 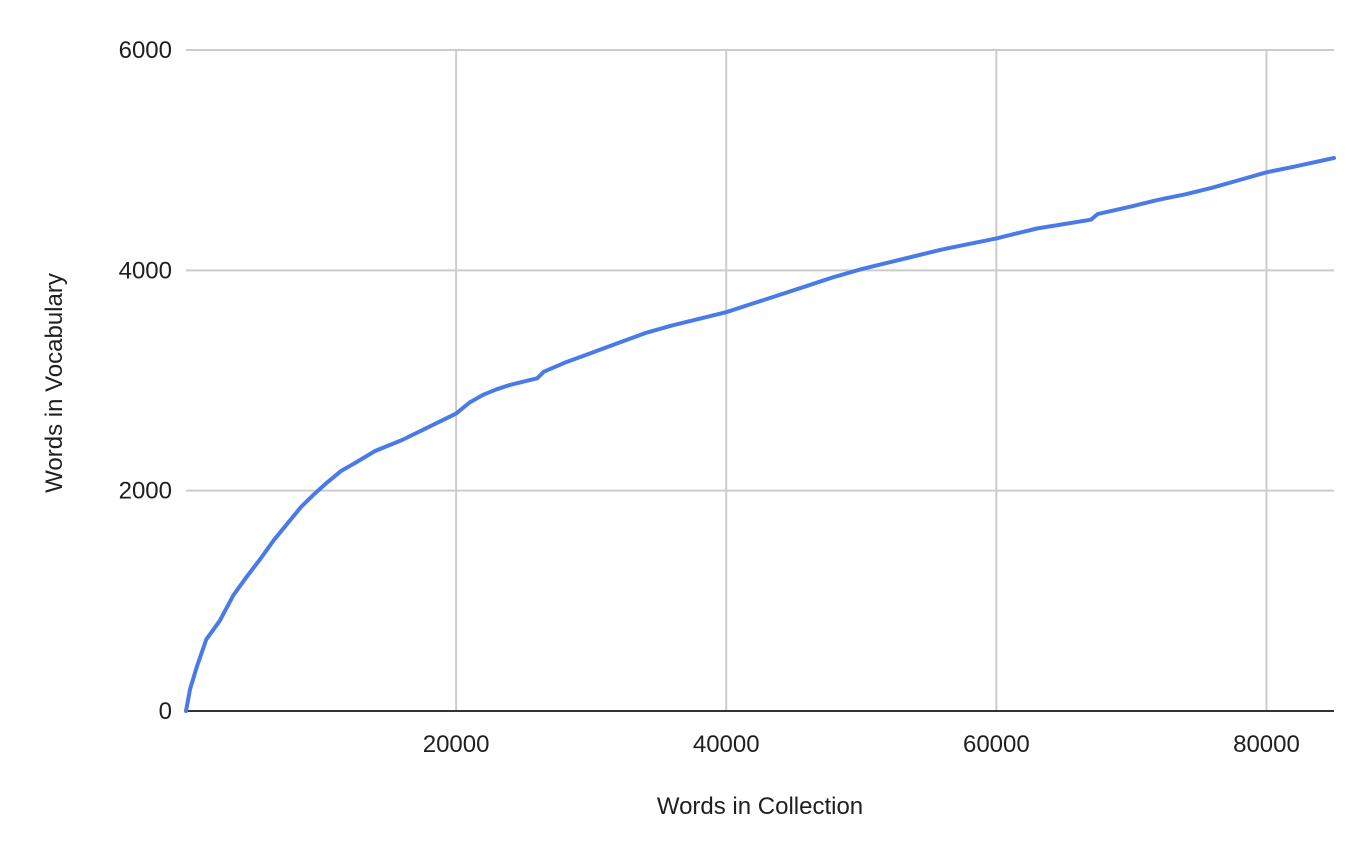 I want to click on x-tick-label: 60000, so click(x=996, y=744).